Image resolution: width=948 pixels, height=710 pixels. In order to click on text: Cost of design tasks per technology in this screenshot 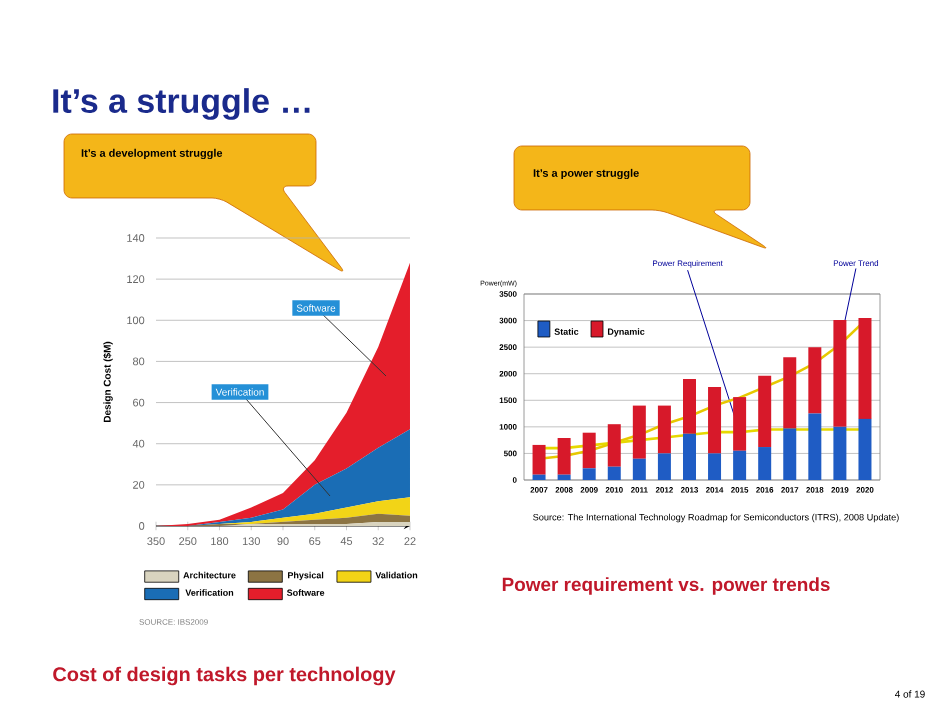, I will do `click(224, 676)`.